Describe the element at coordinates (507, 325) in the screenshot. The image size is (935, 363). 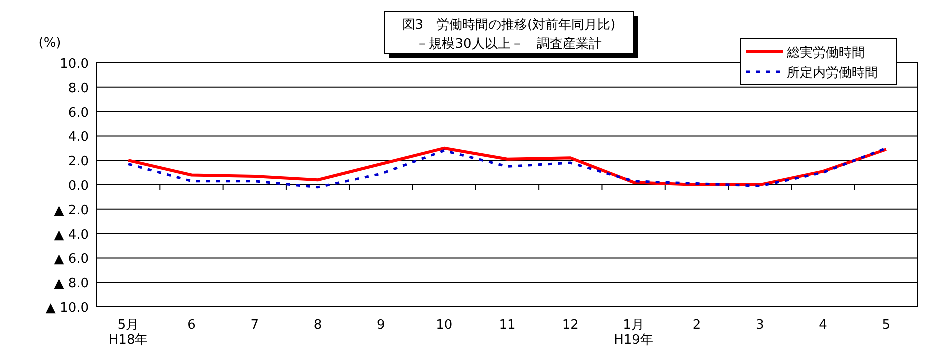
I see `xtick: 11` at that location.